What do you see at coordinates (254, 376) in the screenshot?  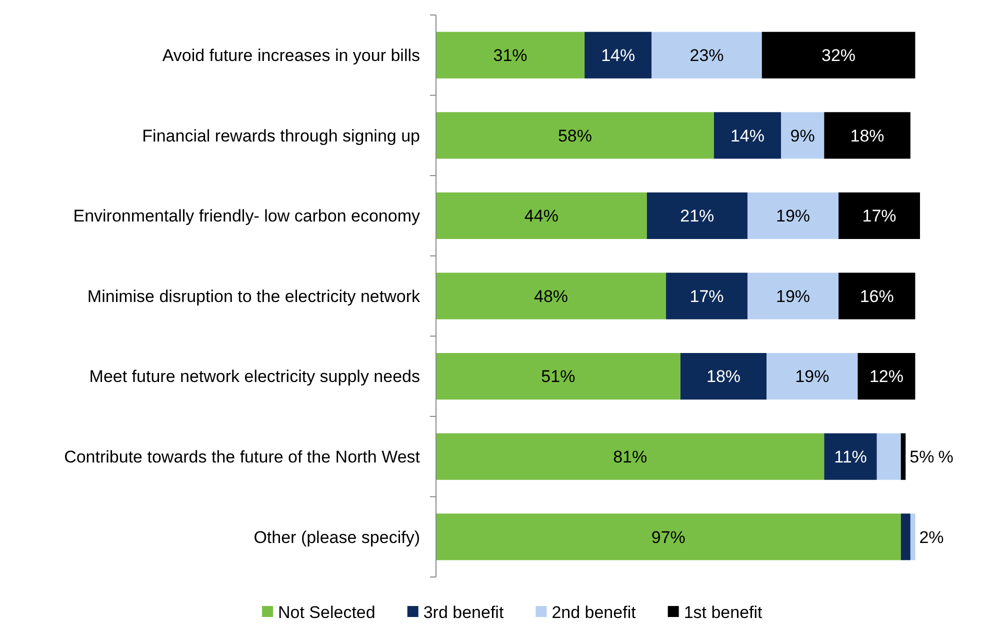 I see `y-tick-label: Meet future network electricity supply needs` at bounding box center [254, 376].